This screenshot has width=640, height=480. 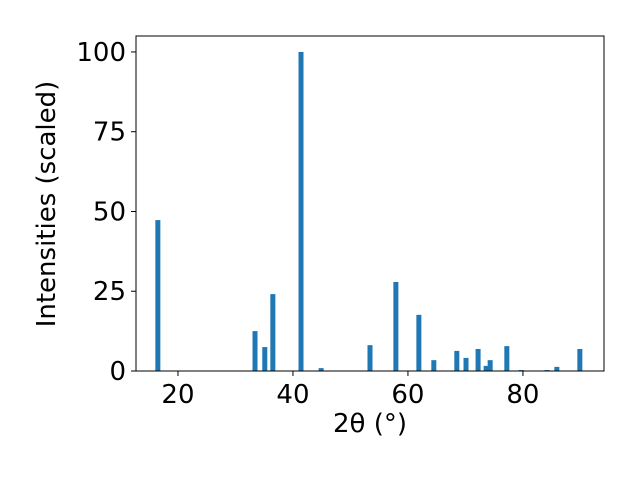 What do you see at coordinates (117, 372) in the screenshot?
I see `y-tick-label: 0` at bounding box center [117, 372].